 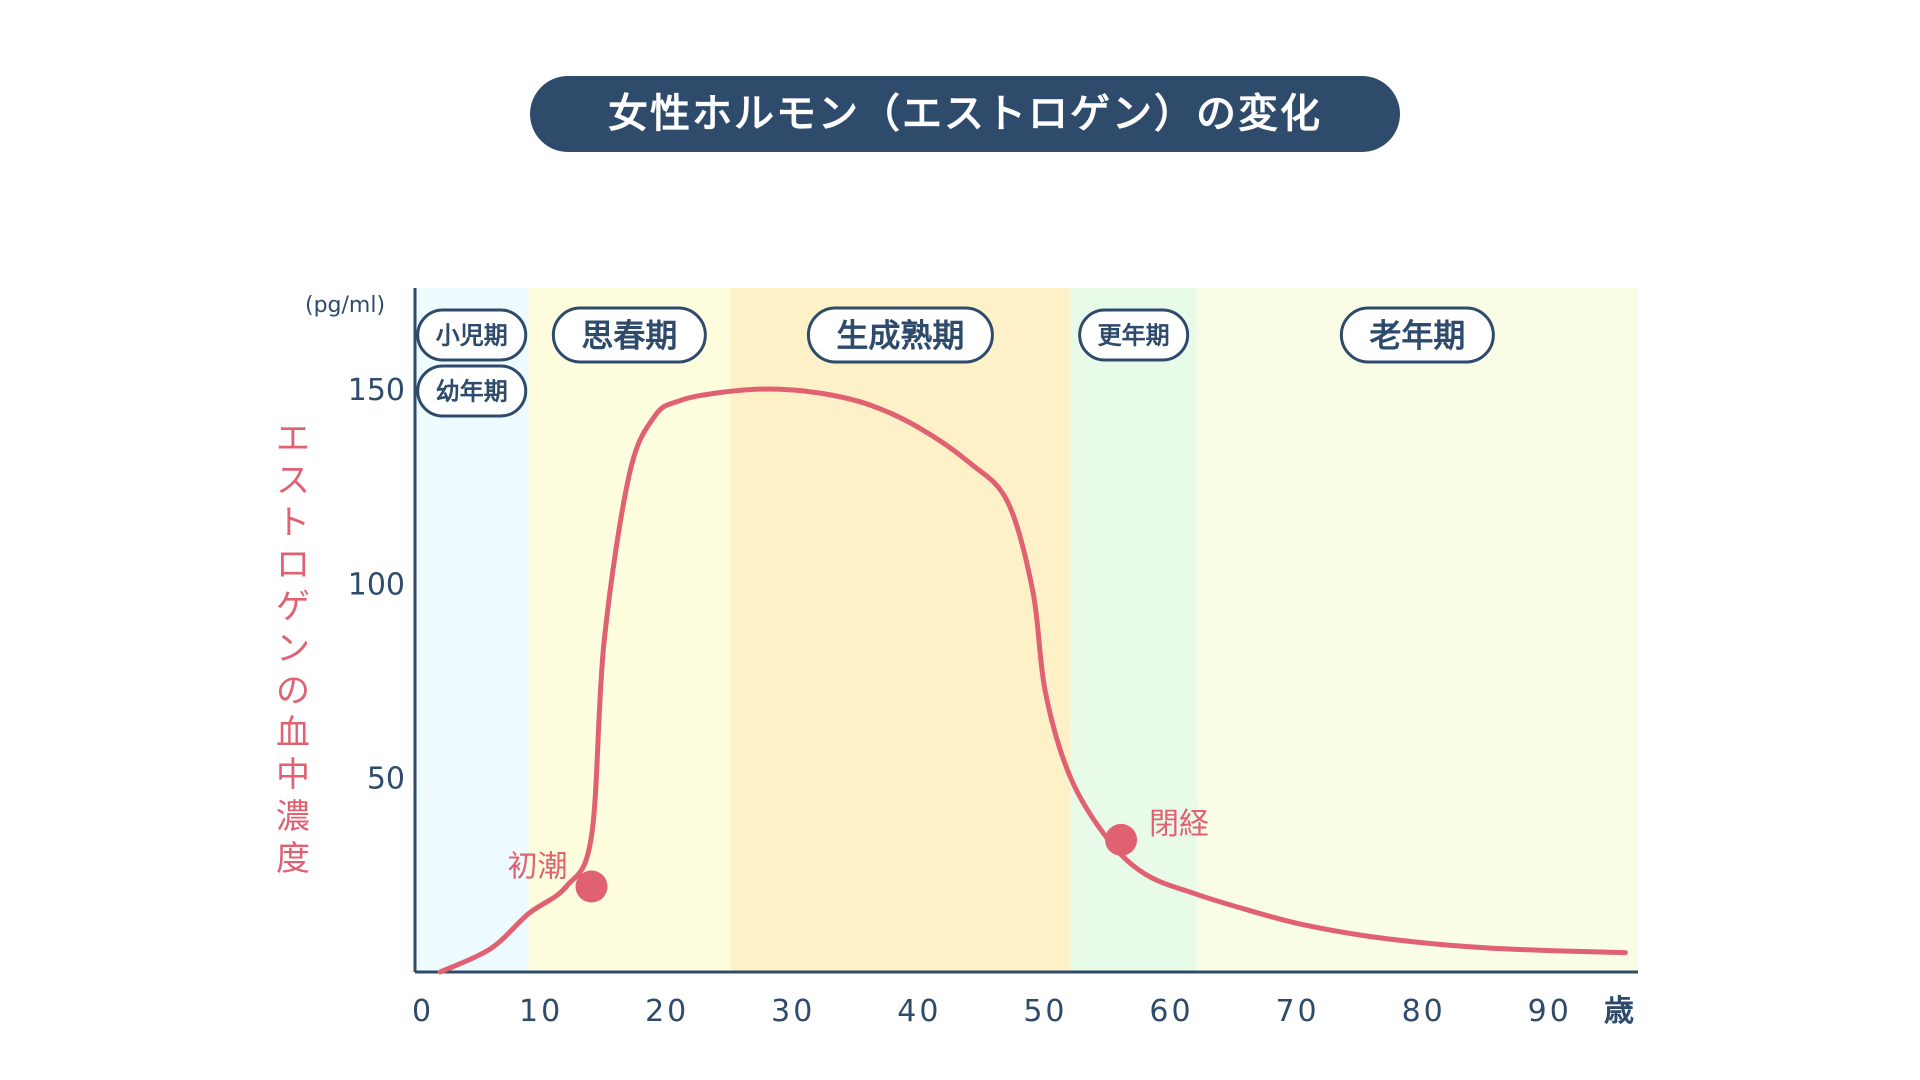 I want to click on y-axis-label-char: ン, so click(x=293, y=649).